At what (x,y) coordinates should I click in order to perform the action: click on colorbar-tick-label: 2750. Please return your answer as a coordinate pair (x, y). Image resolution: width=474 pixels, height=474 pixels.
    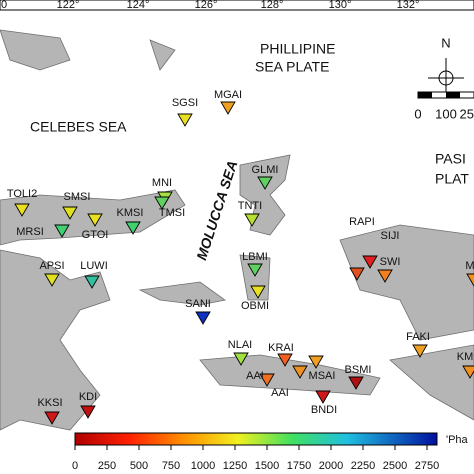
    Looking at the image, I should click on (427, 466).